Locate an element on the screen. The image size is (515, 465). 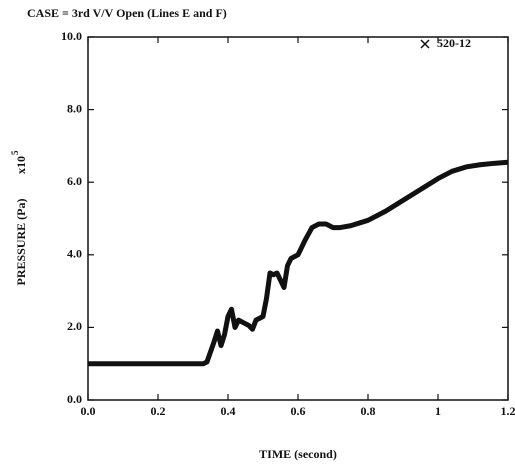
x-tick-label: 1 is located at coordinates (438, 411).